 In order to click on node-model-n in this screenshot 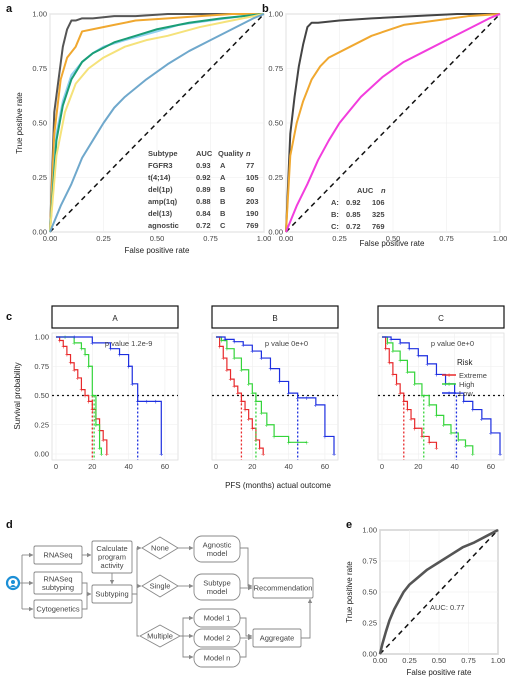, I will do `click(217, 658)`.